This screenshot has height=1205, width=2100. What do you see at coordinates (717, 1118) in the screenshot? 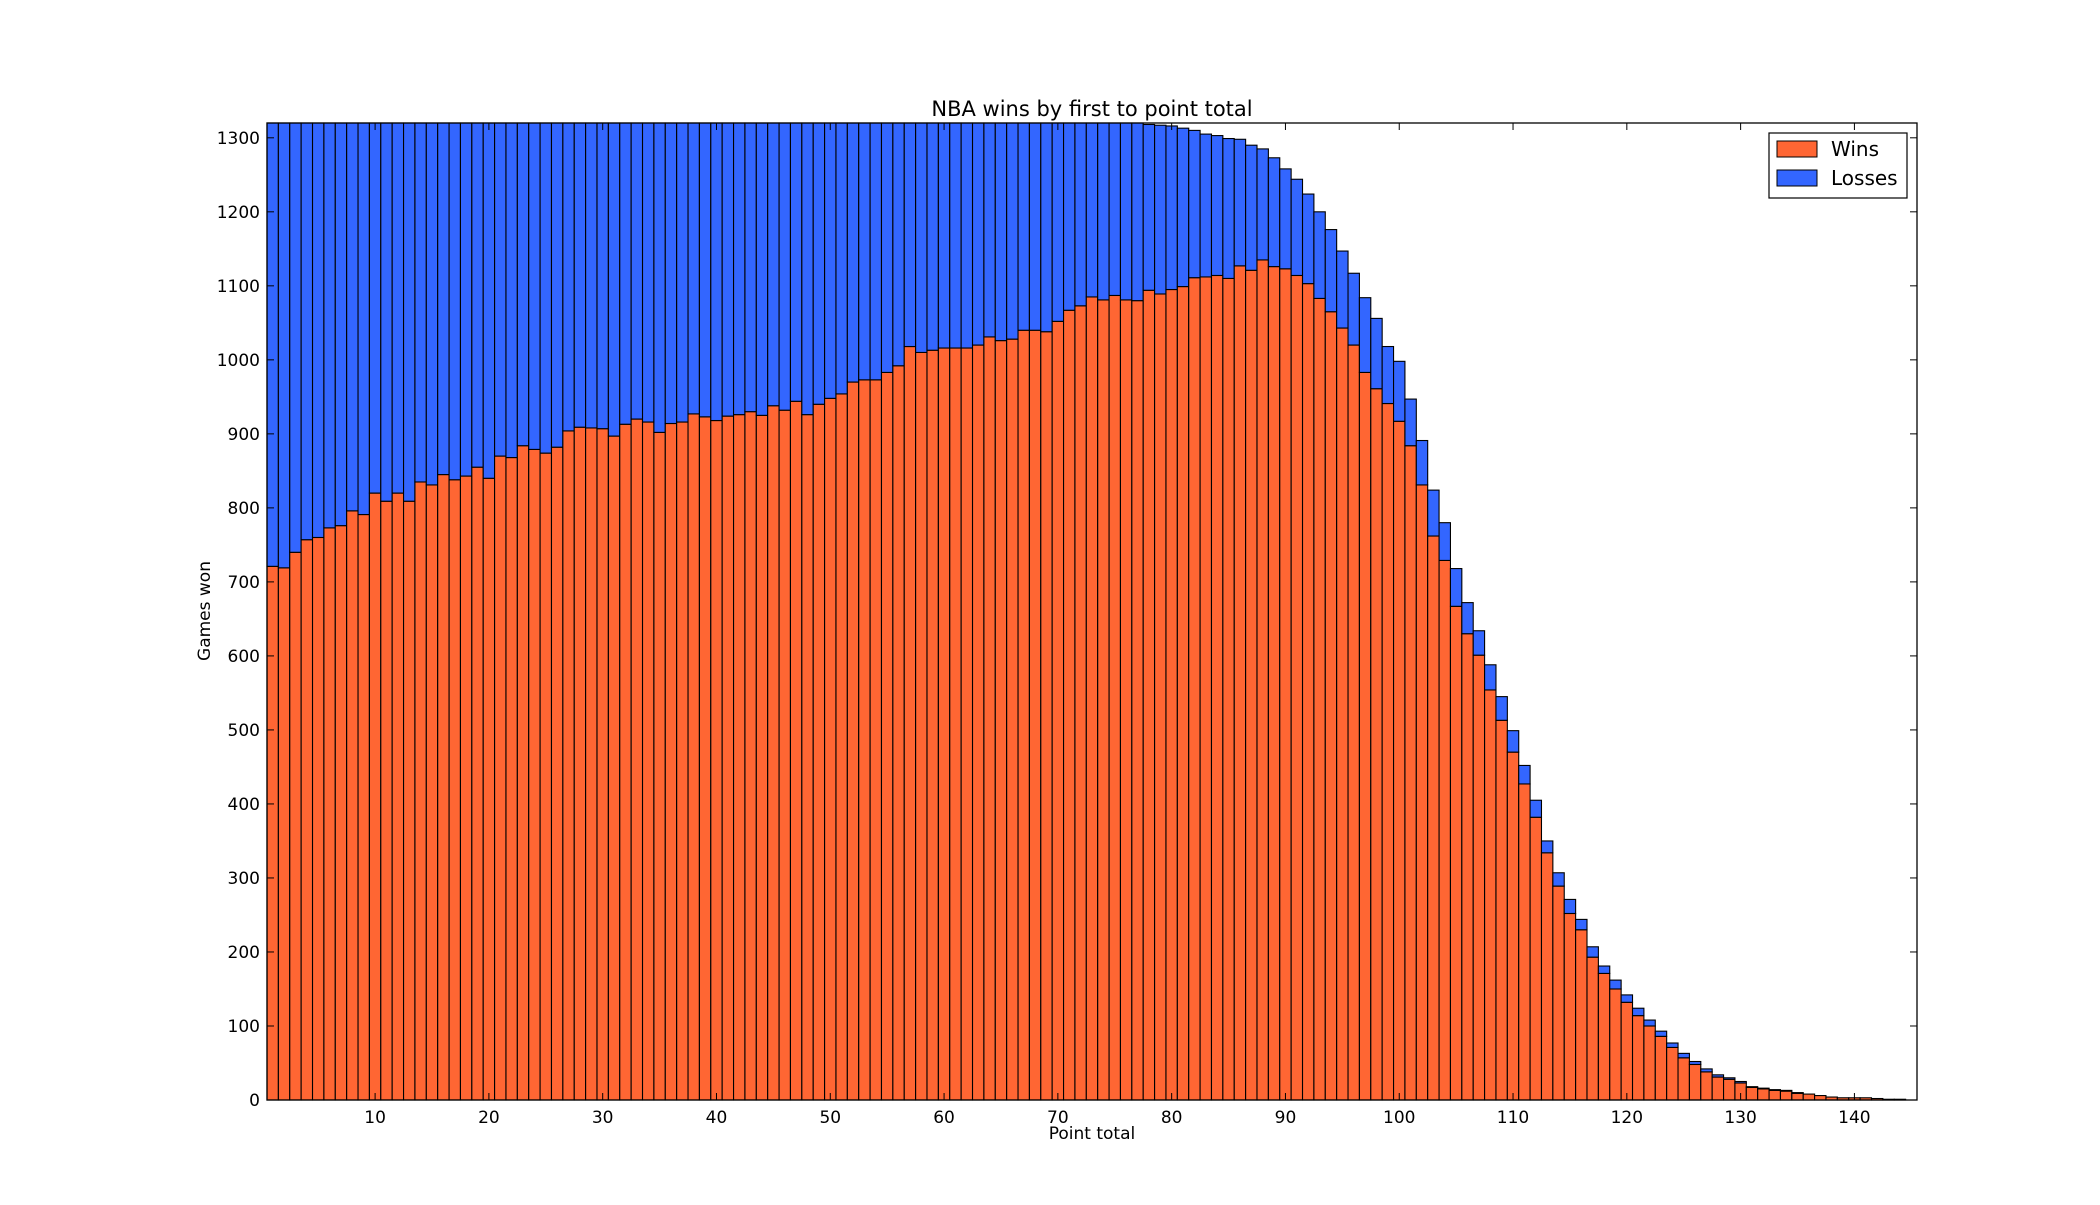
I see `x-tick-label: 40` at bounding box center [717, 1118].